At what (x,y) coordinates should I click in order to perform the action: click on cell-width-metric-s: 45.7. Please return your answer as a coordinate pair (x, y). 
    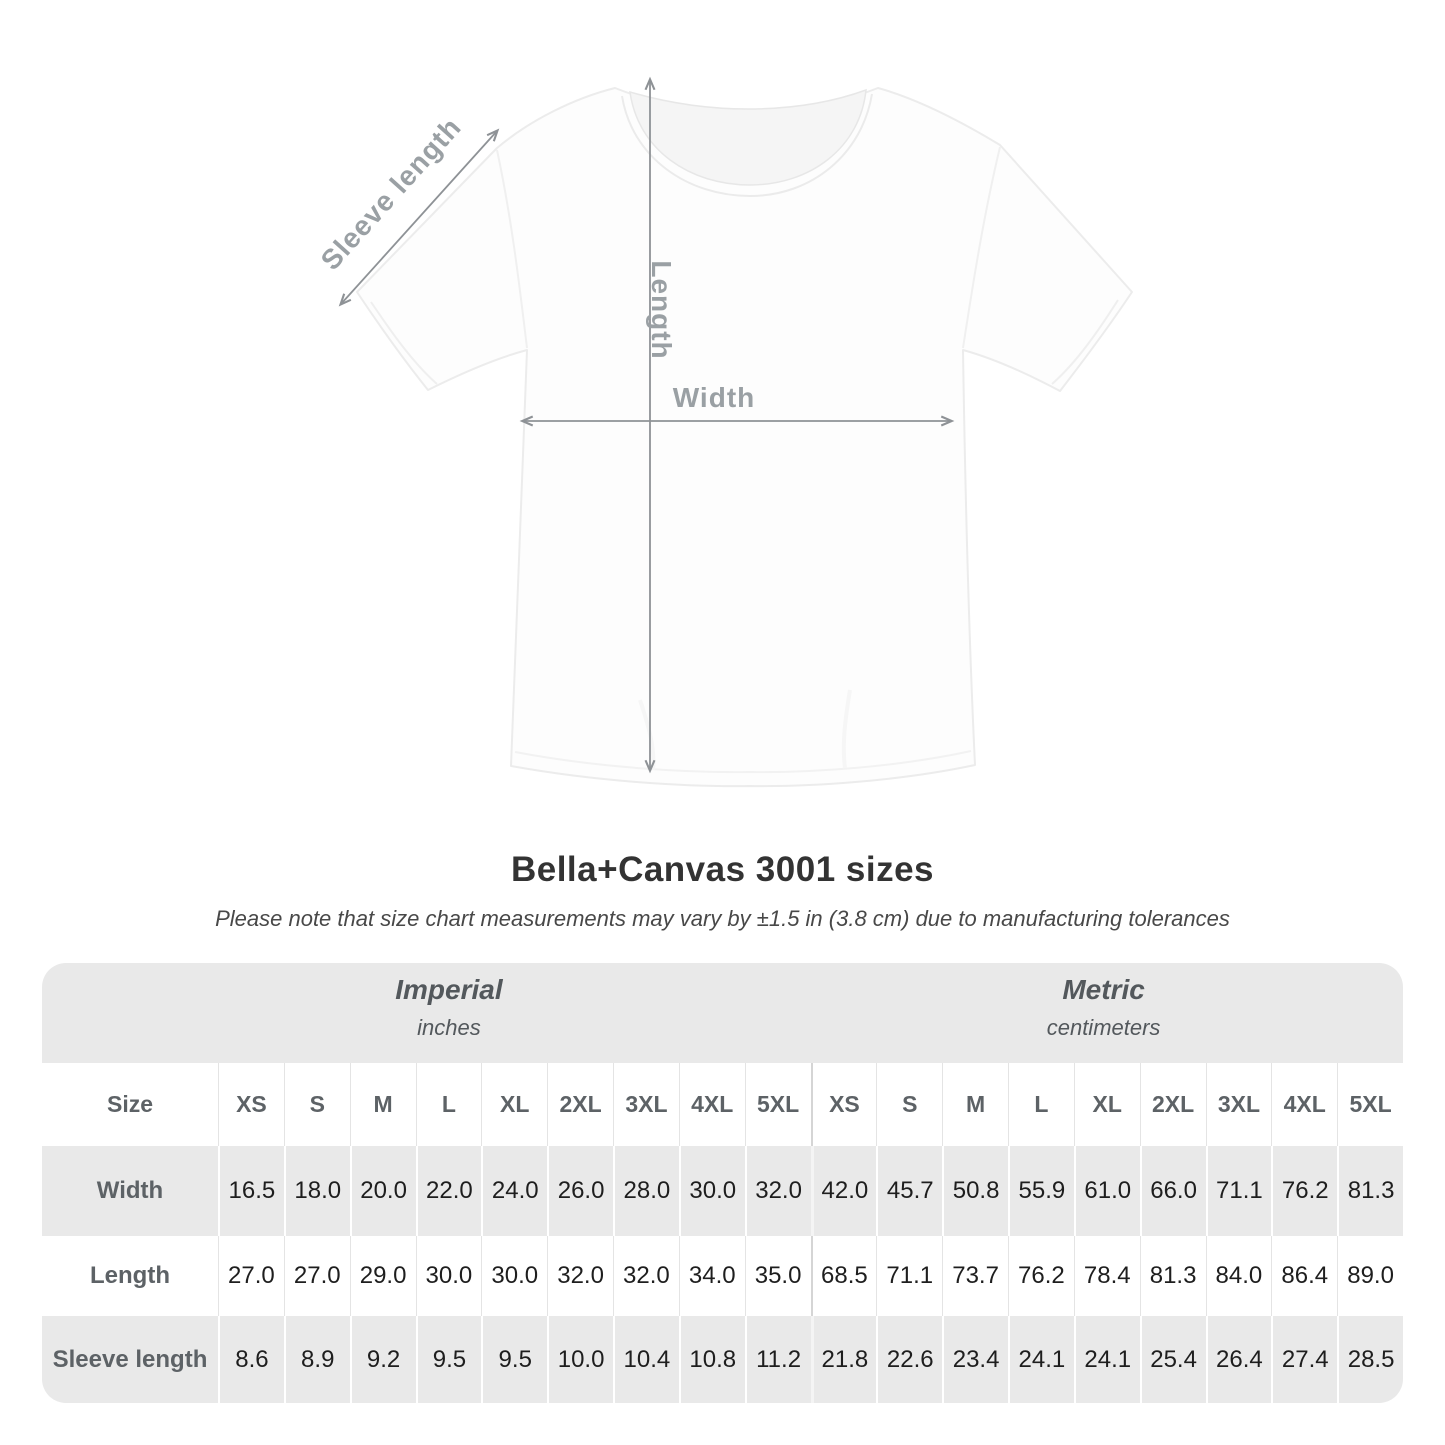
    Looking at the image, I should click on (909, 1191).